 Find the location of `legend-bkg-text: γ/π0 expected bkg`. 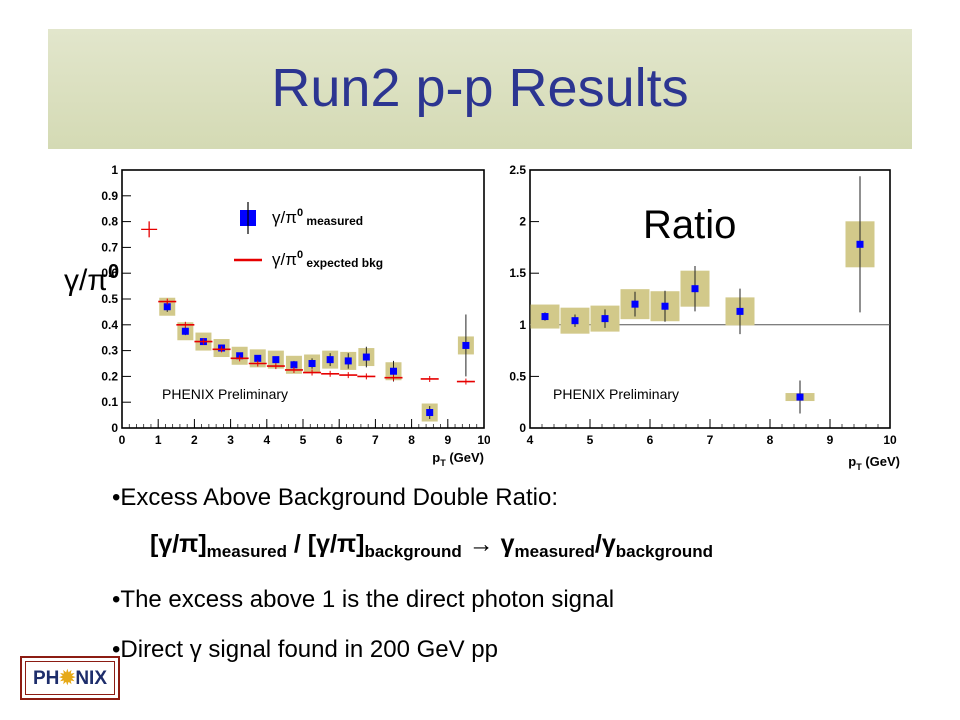

legend-bkg-text: γ/π0 expected bkg is located at coordinates (327, 259).